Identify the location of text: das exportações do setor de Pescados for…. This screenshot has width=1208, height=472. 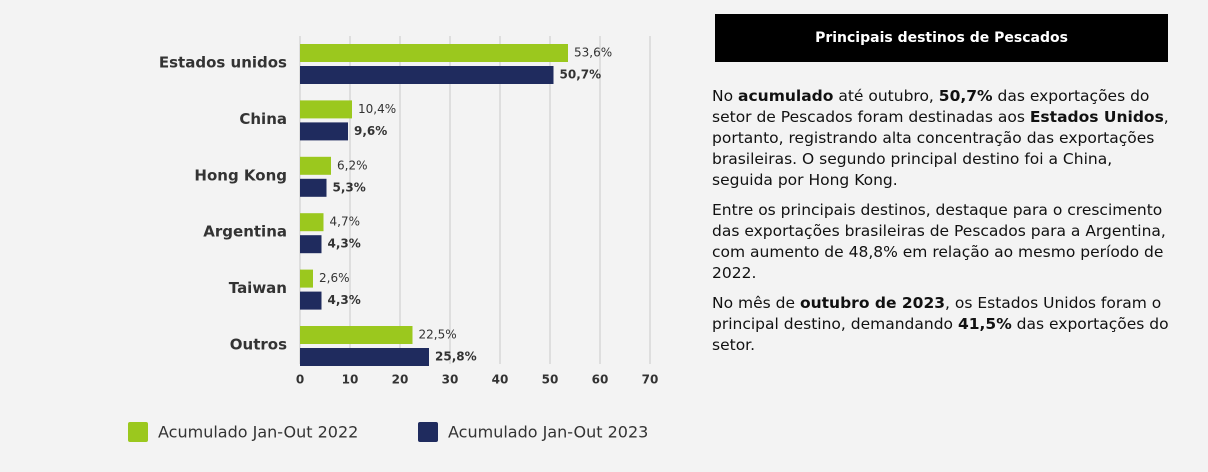
(931, 106).